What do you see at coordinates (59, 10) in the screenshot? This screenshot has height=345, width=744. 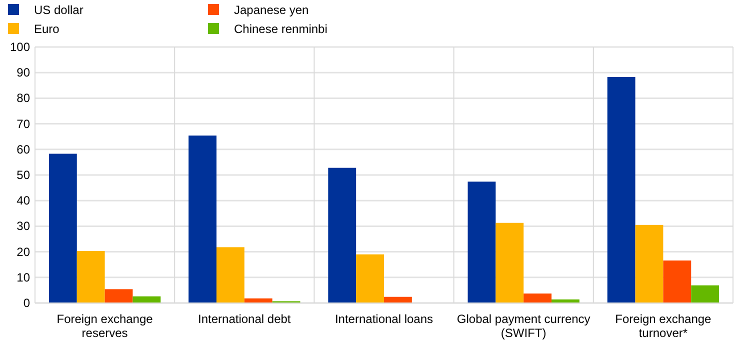 I see `legend-label: US dollar` at bounding box center [59, 10].